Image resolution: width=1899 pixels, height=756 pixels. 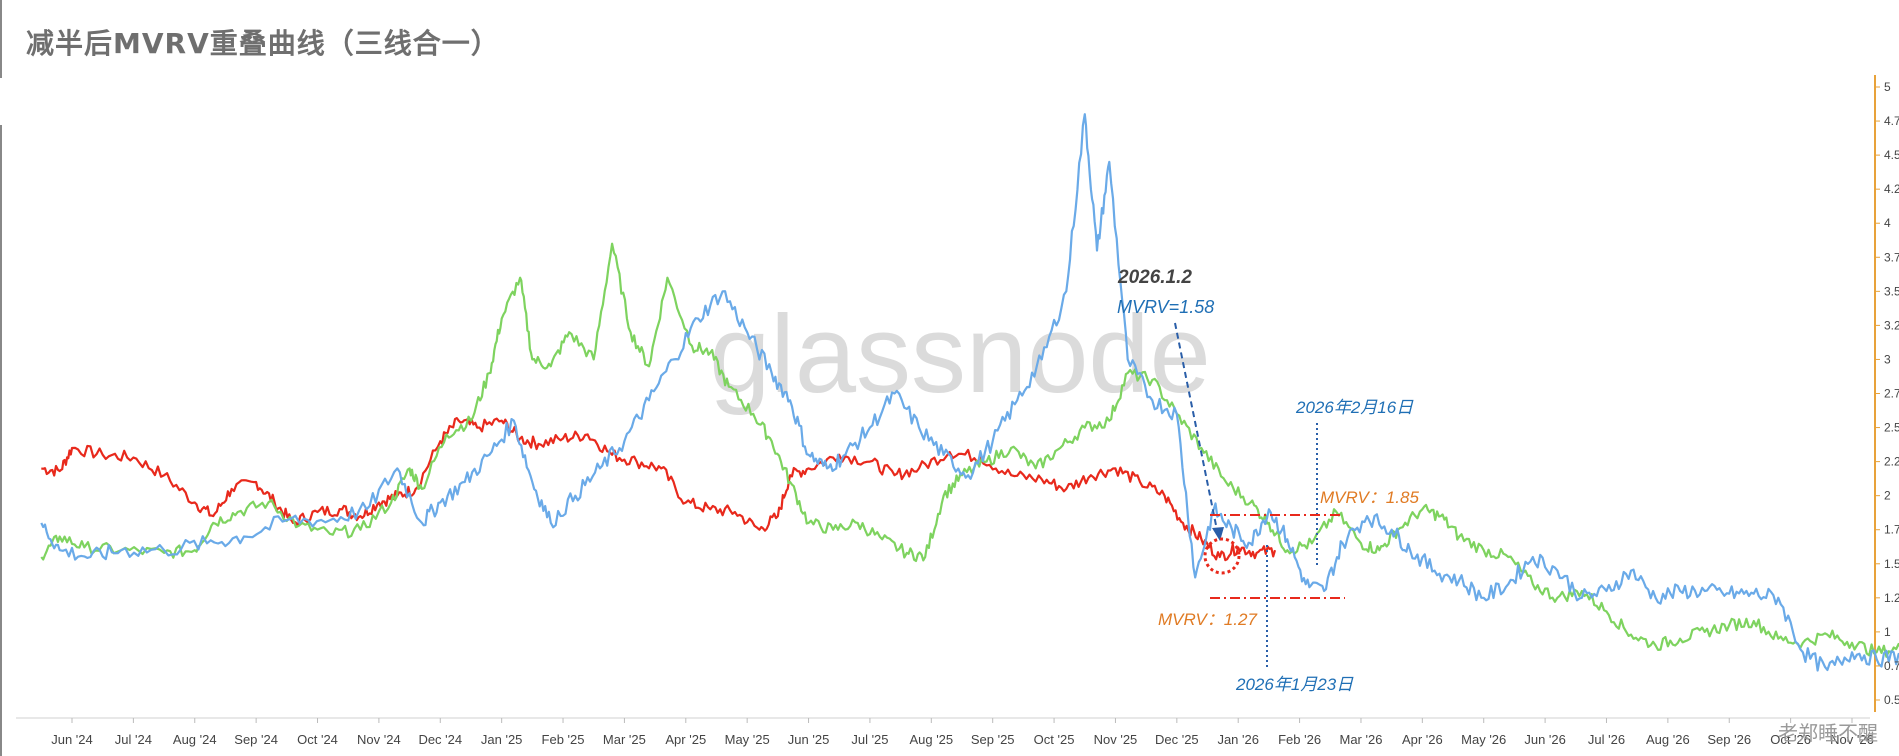 I want to click on focus-circle, so click(x=1222, y=556).